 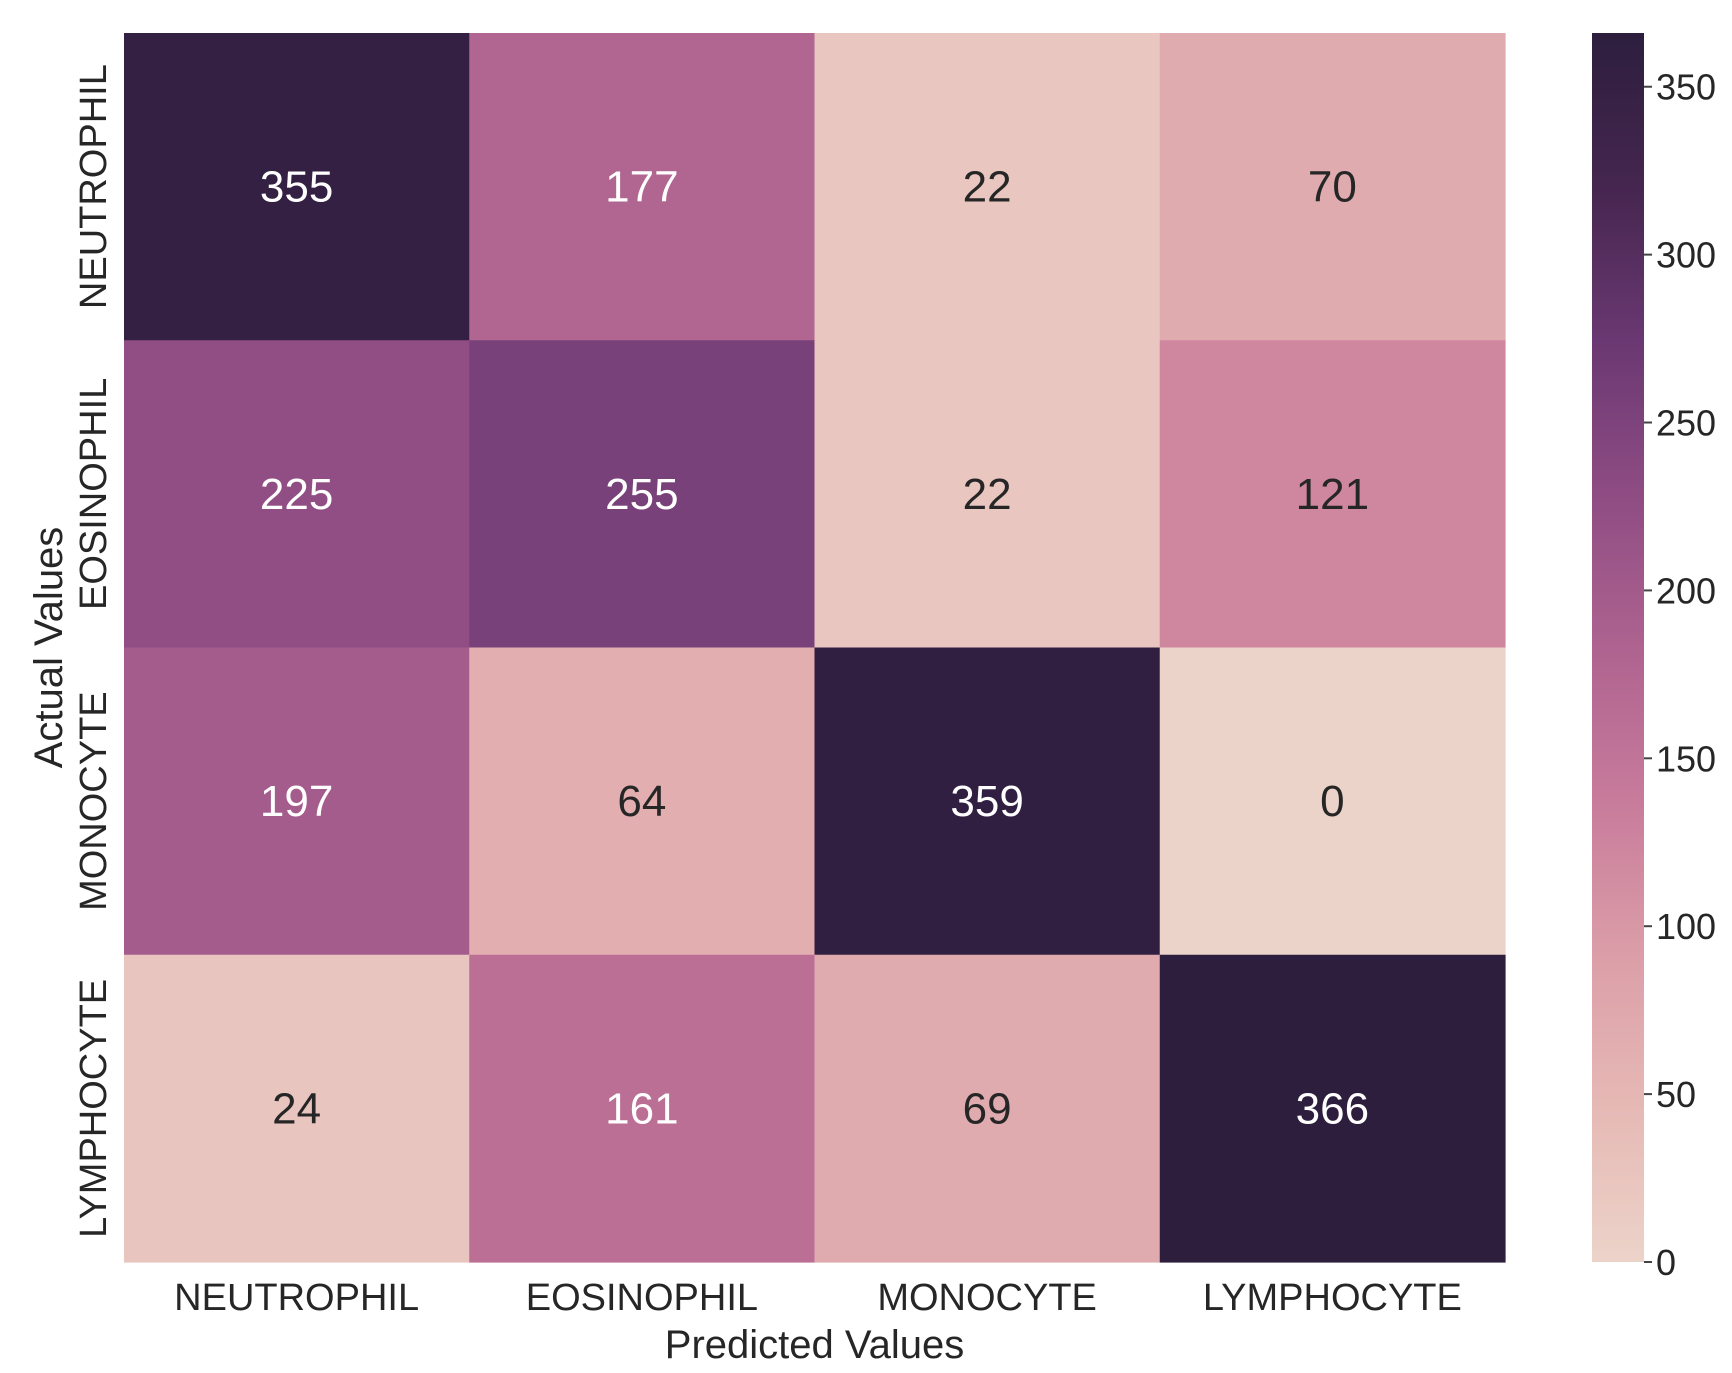 What do you see at coordinates (818, 1298) in the screenshot?
I see `x-tick-labels: NEUTROPHIL EOSINOPHIL MONOCYTE LYMPHOCYTE` at bounding box center [818, 1298].